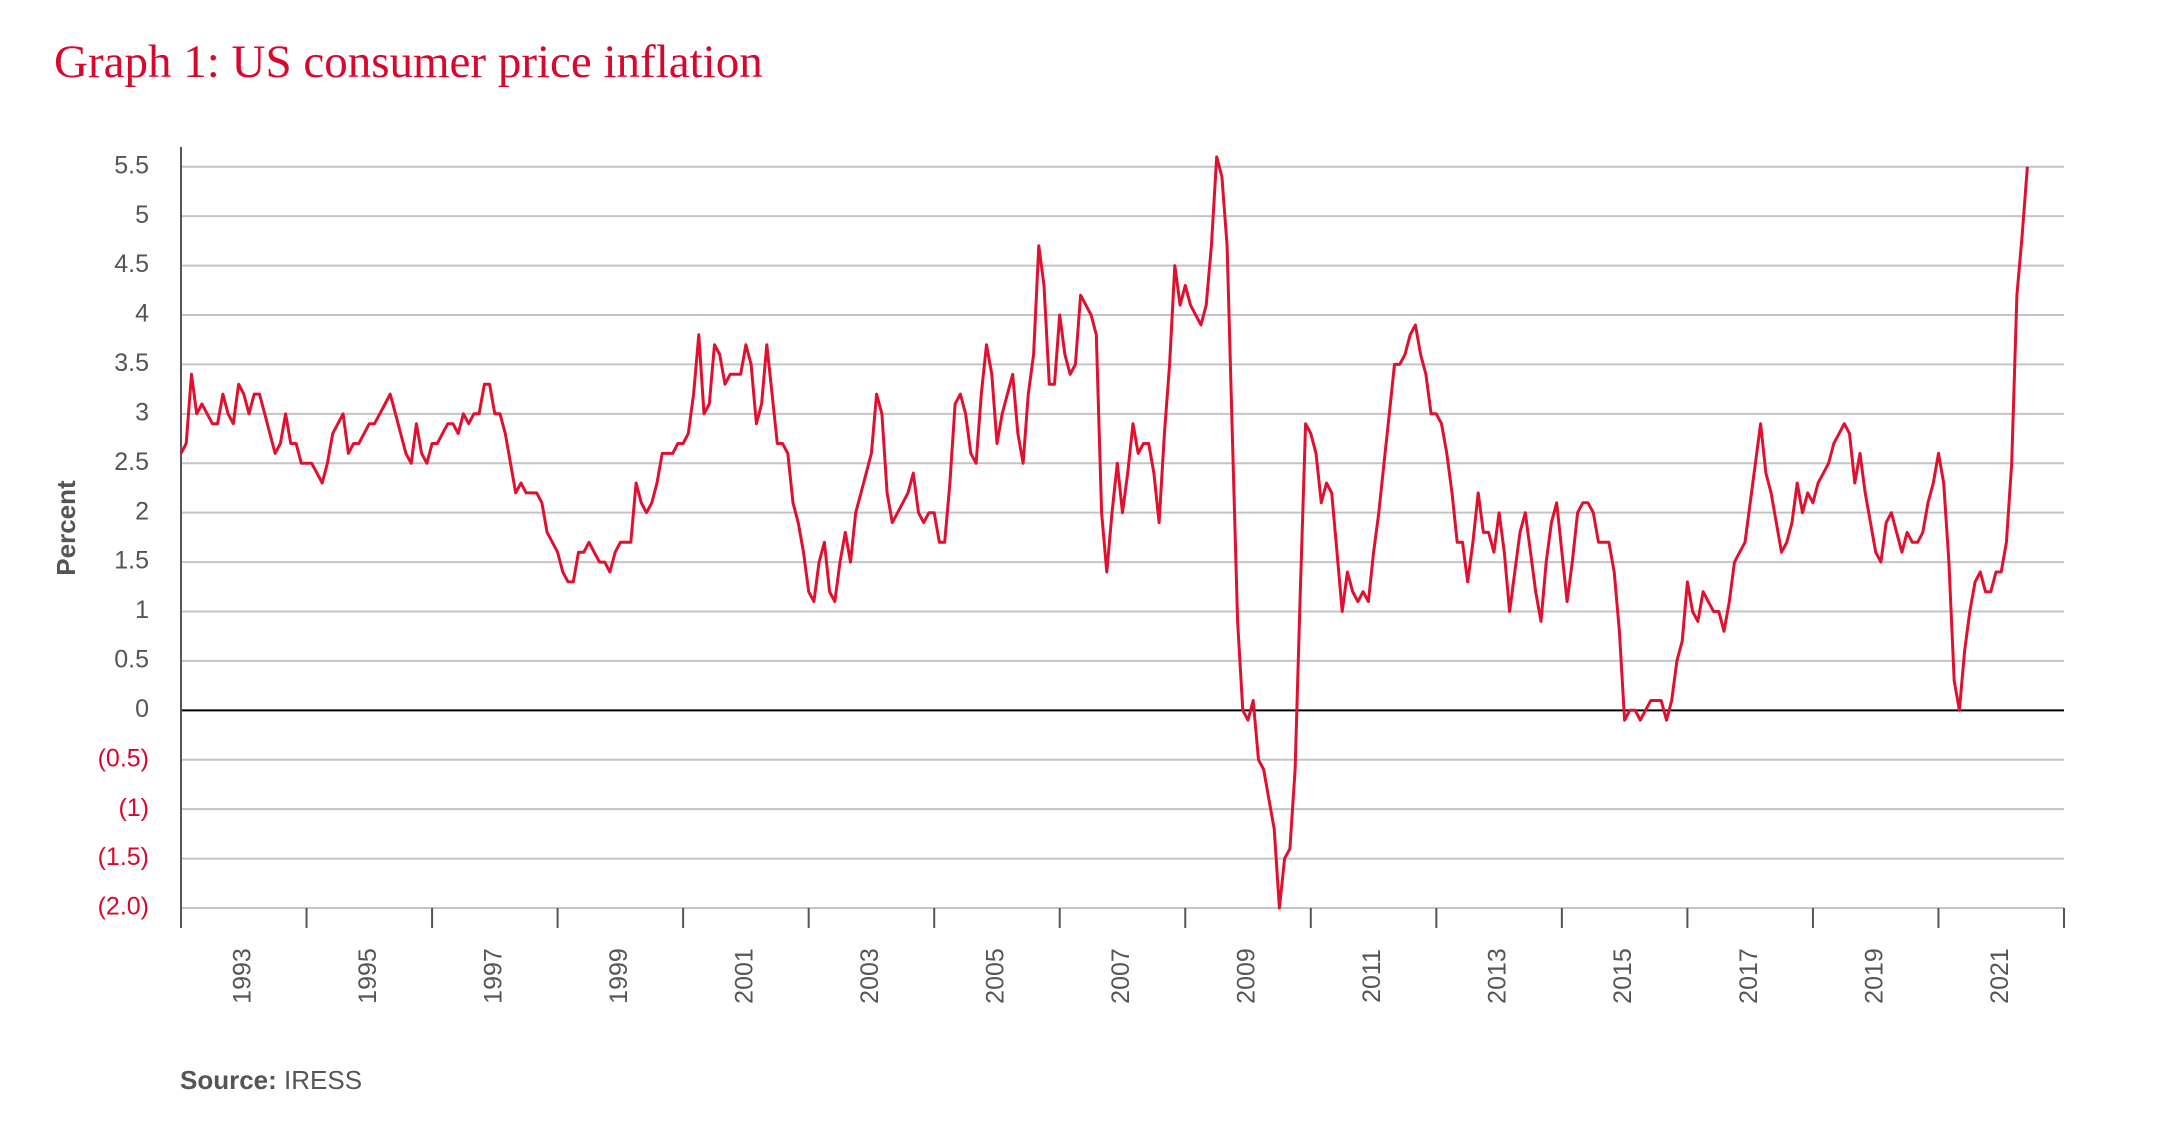 The image size is (2184, 1127). What do you see at coordinates (1623, 976) in the screenshot?
I see `x-tick-label: 2015` at bounding box center [1623, 976].